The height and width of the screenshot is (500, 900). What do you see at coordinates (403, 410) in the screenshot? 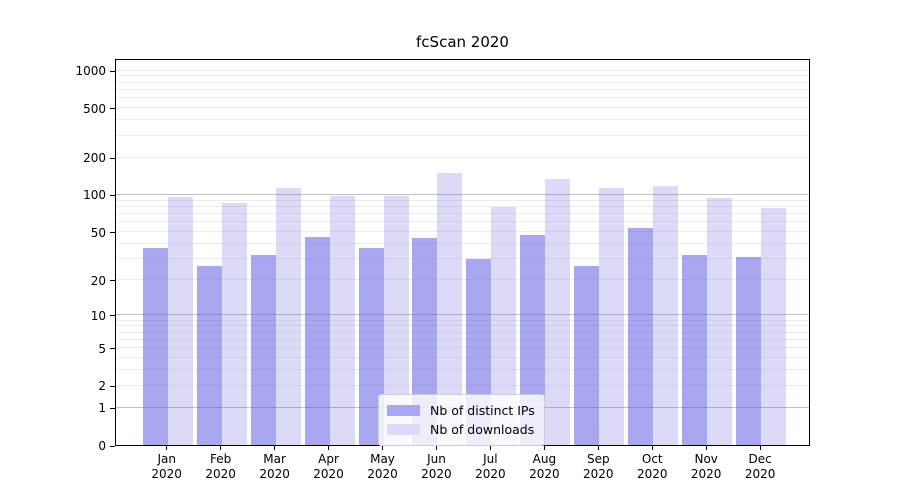
I see `distinct-ips-swatch` at bounding box center [403, 410].